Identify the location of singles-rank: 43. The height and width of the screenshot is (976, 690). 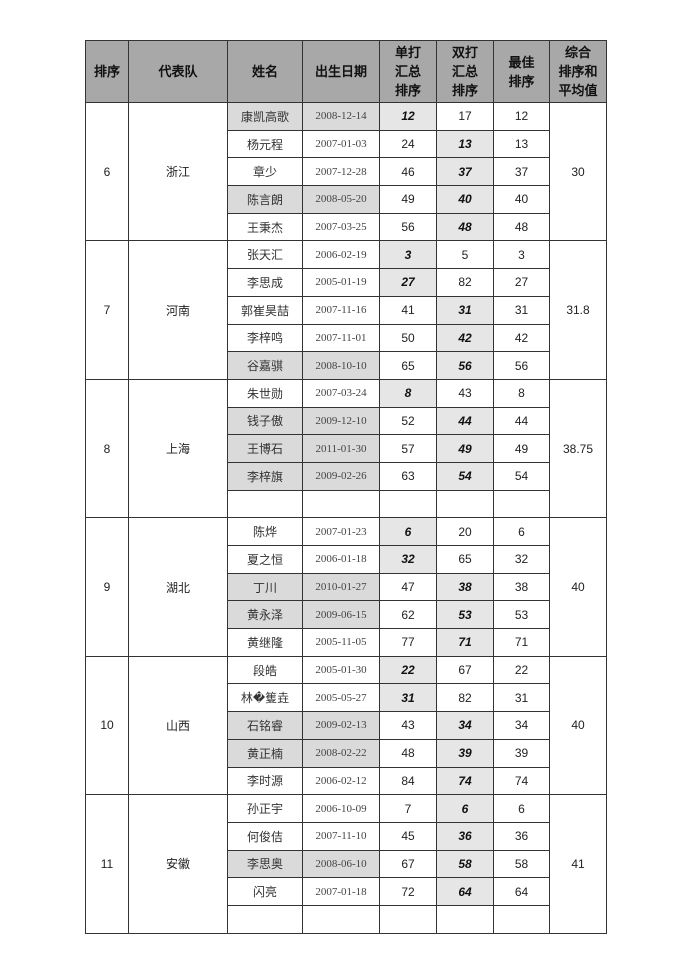
(408, 725).